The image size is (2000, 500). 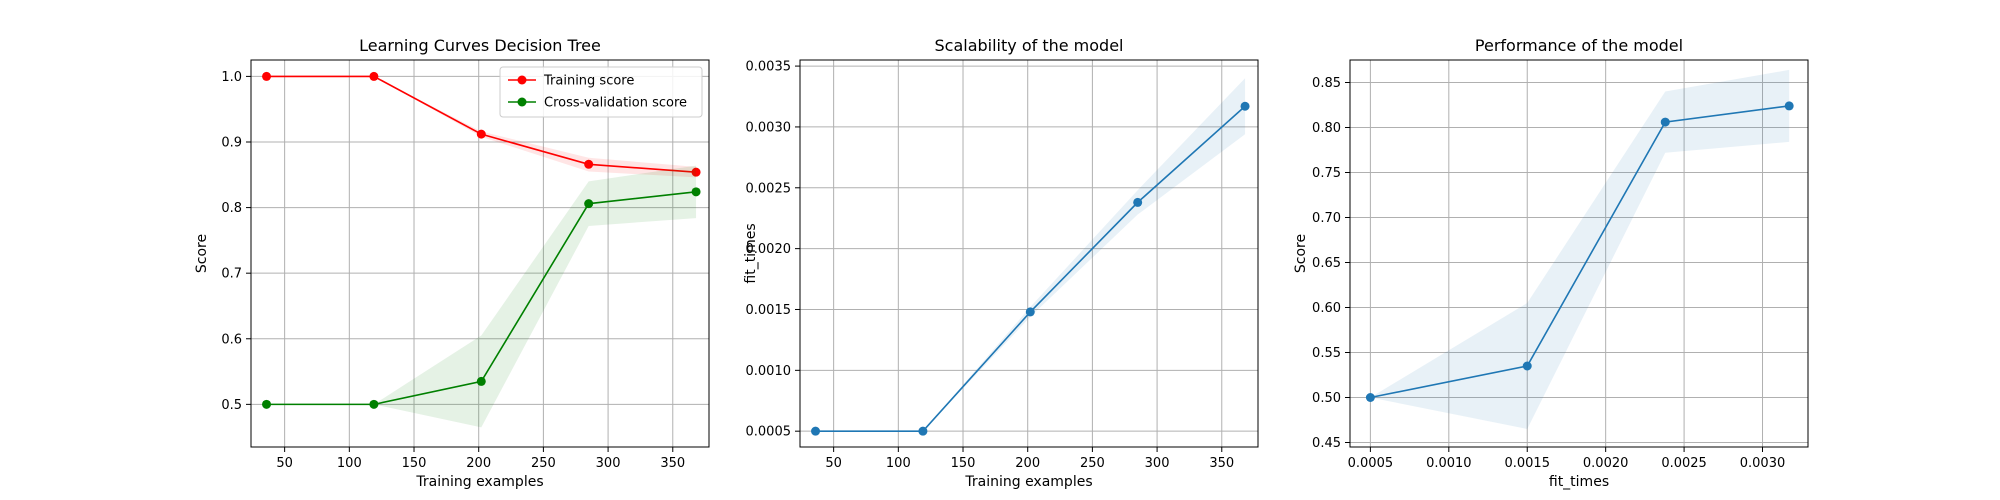 What do you see at coordinates (769, 188) in the screenshot?
I see `y-tick-label: 0.0025` at bounding box center [769, 188].